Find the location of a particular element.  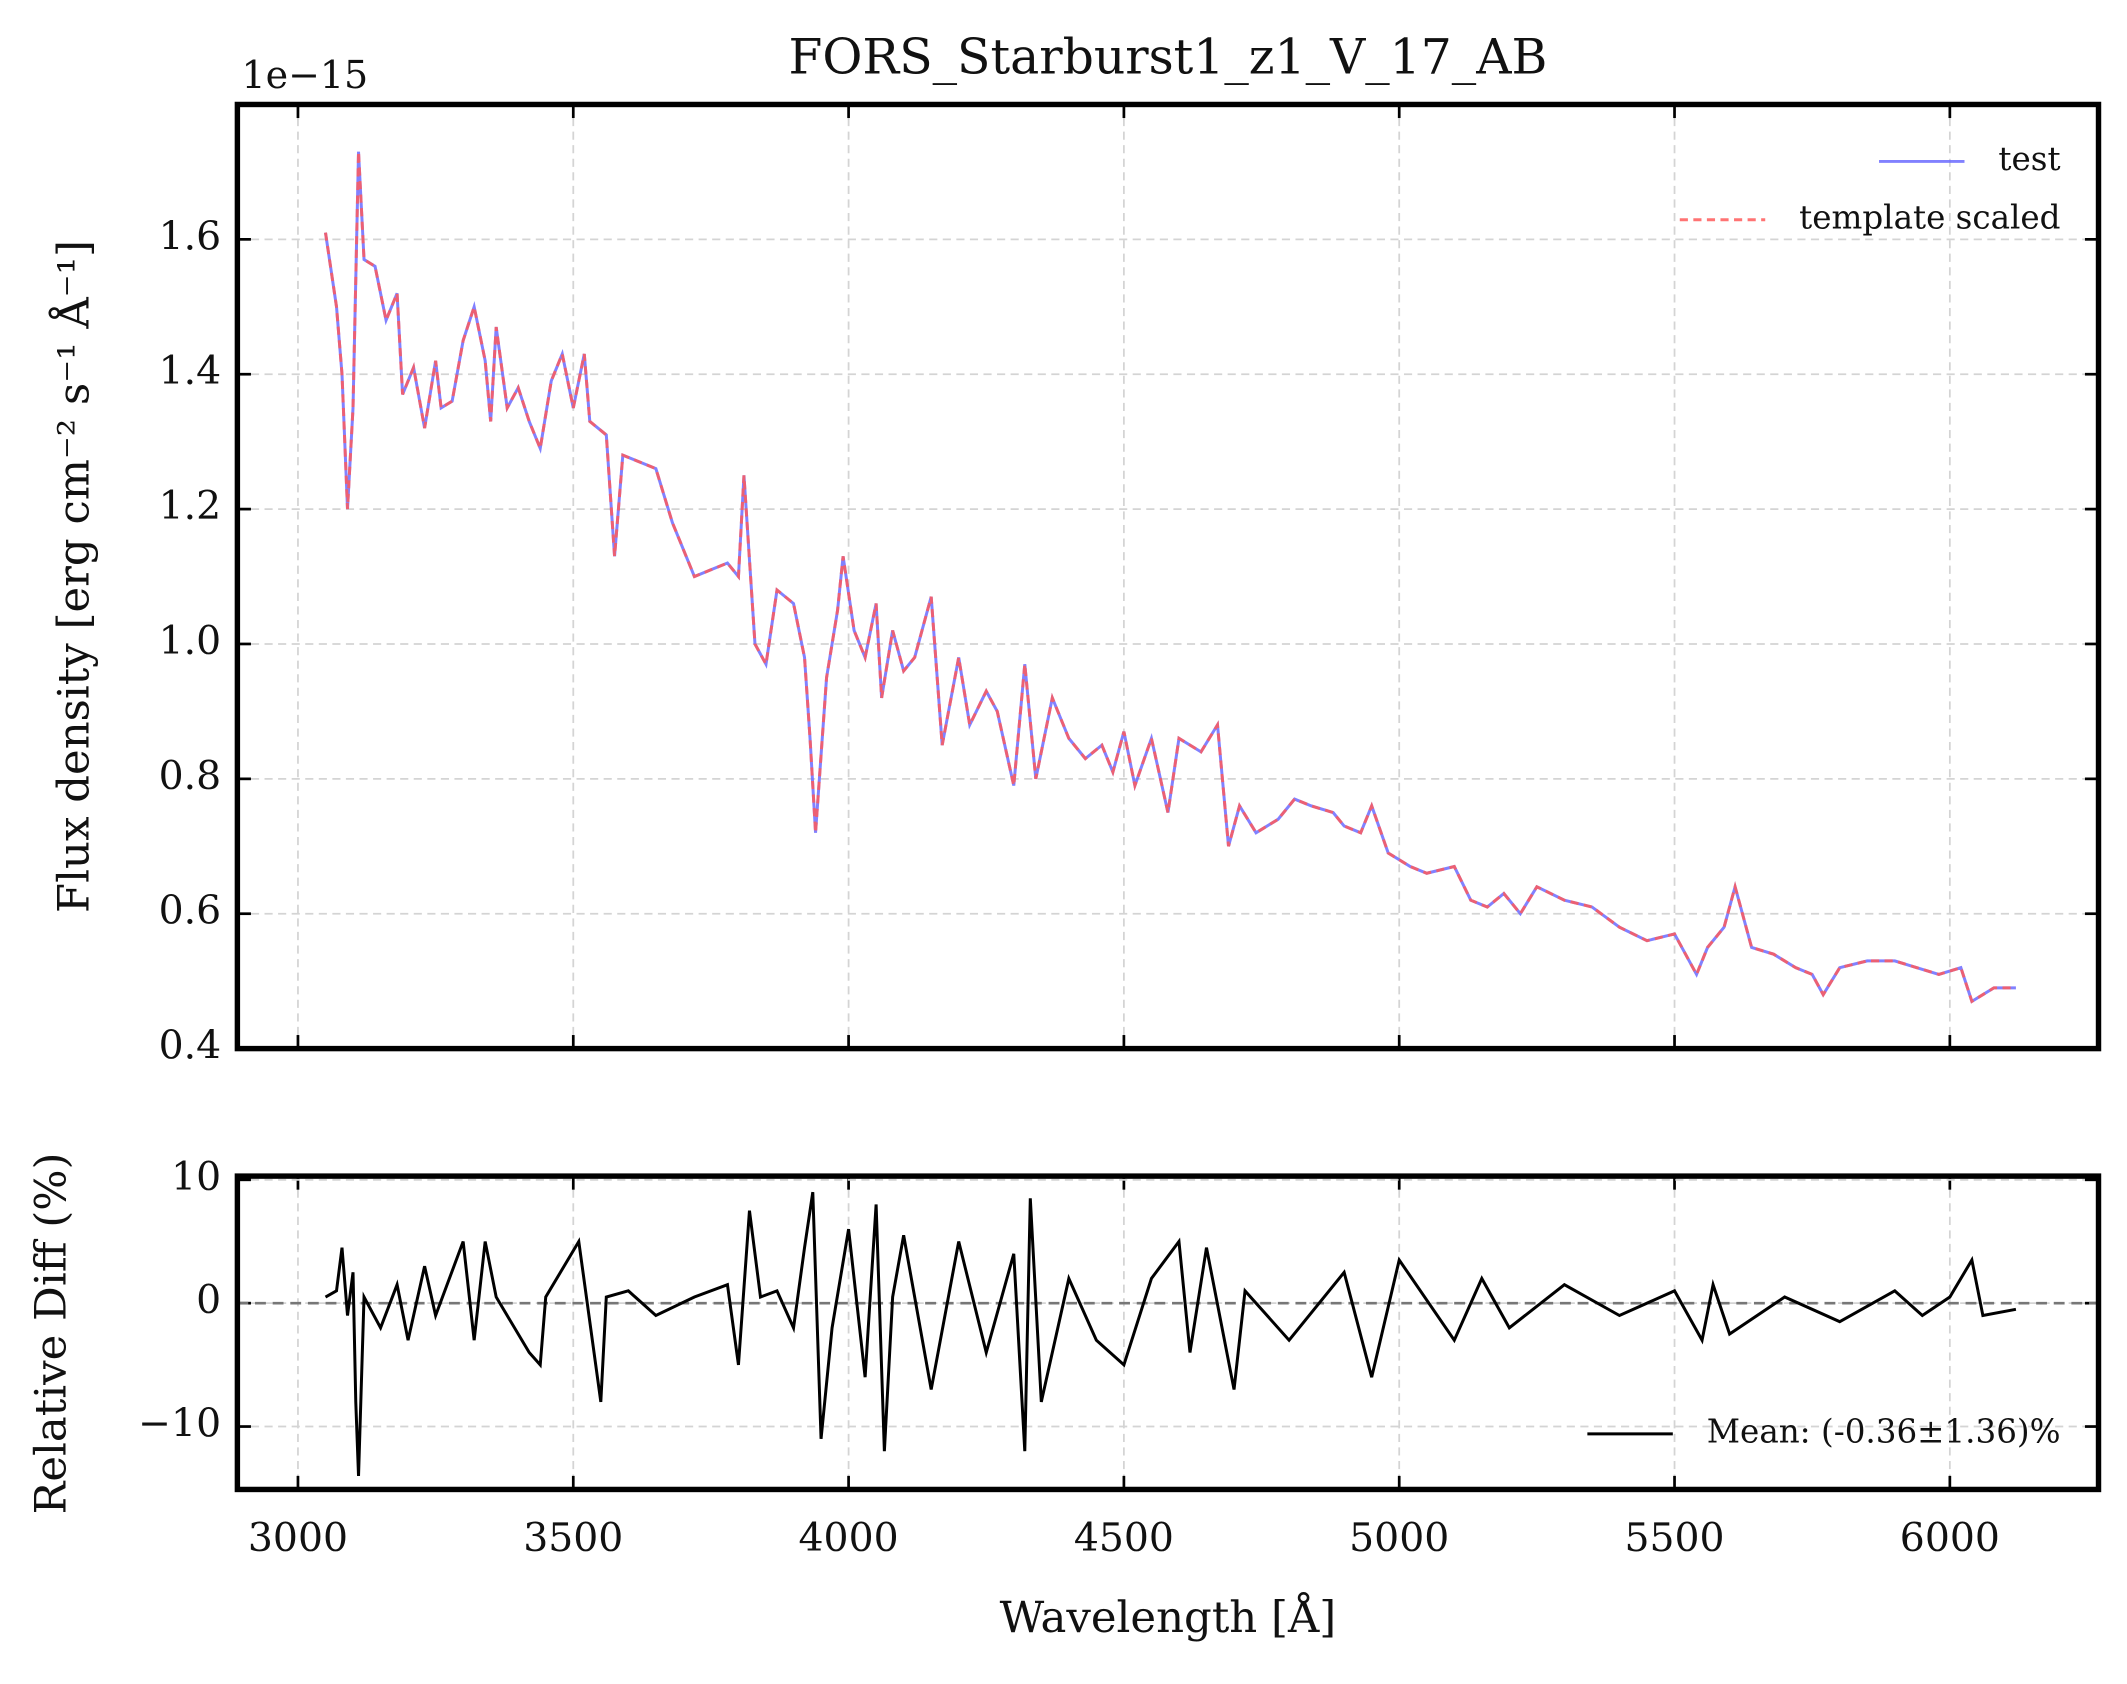

chart-title: FORS_Starburst1_z1_V_17_AB is located at coordinates (1168, 57).